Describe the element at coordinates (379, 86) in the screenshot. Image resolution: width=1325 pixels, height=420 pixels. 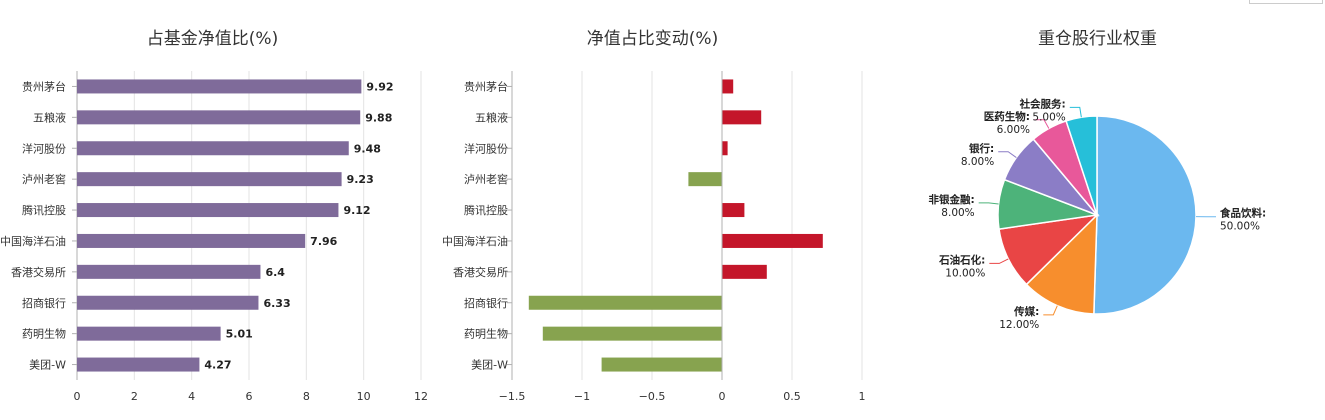
I see `data-label: 9.92` at that location.